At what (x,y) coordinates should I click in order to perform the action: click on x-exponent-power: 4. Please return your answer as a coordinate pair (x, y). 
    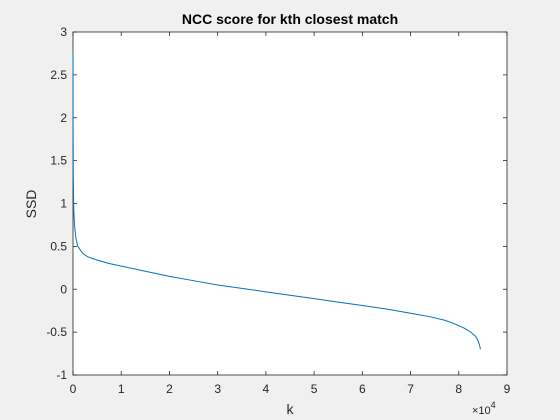
    Looking at the image, I should click on (493, 405).